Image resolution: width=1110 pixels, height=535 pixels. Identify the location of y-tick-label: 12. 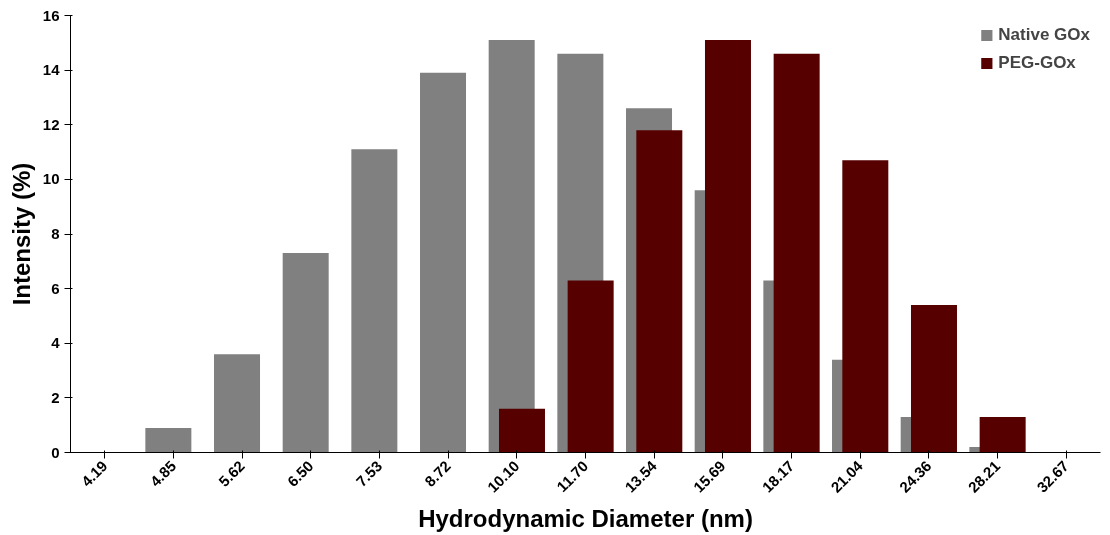
(51, 124).